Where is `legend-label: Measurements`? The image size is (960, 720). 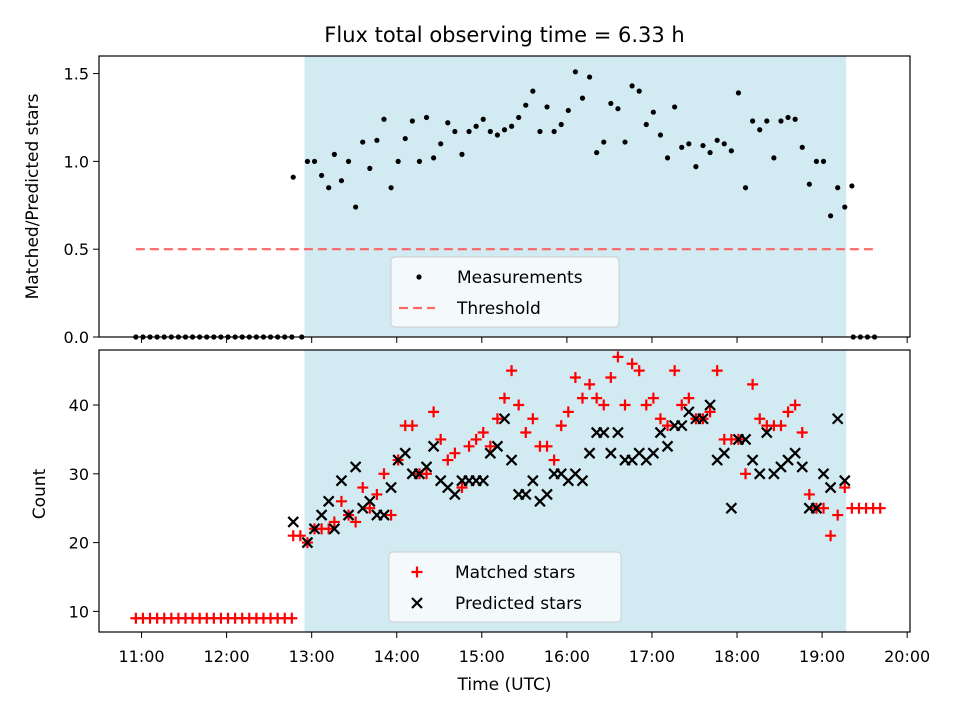 legend-label: Measurements is located at coordinates (520, 278).